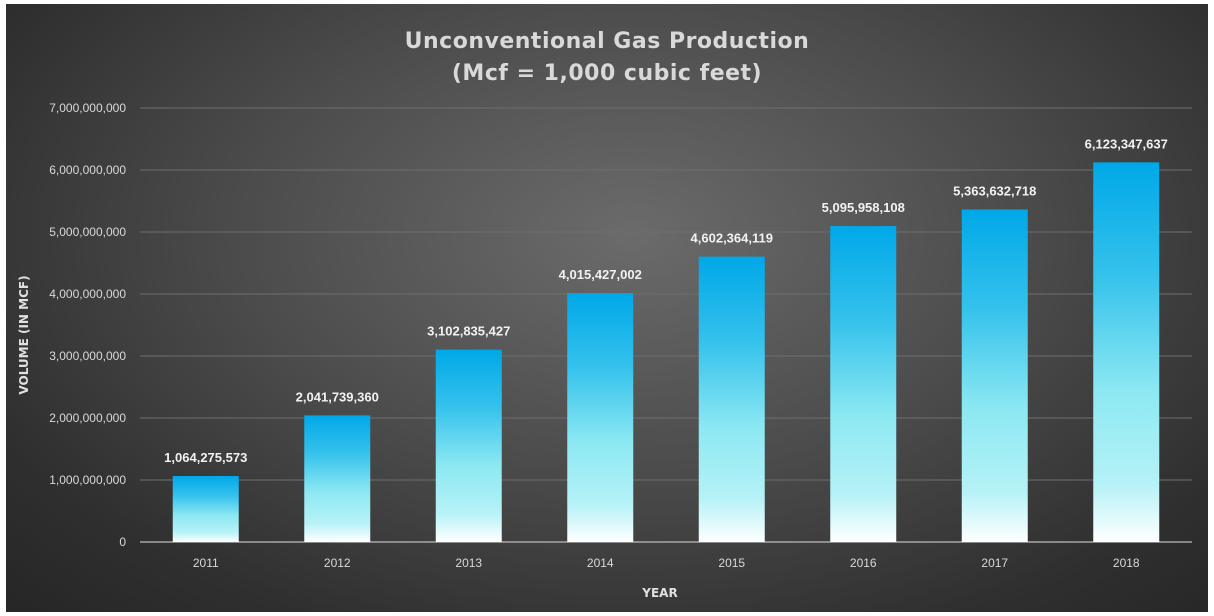  Describe the element at coordinates (468, 331) in the screenshot. I see `data-label: 3,102,835,427` at that location.